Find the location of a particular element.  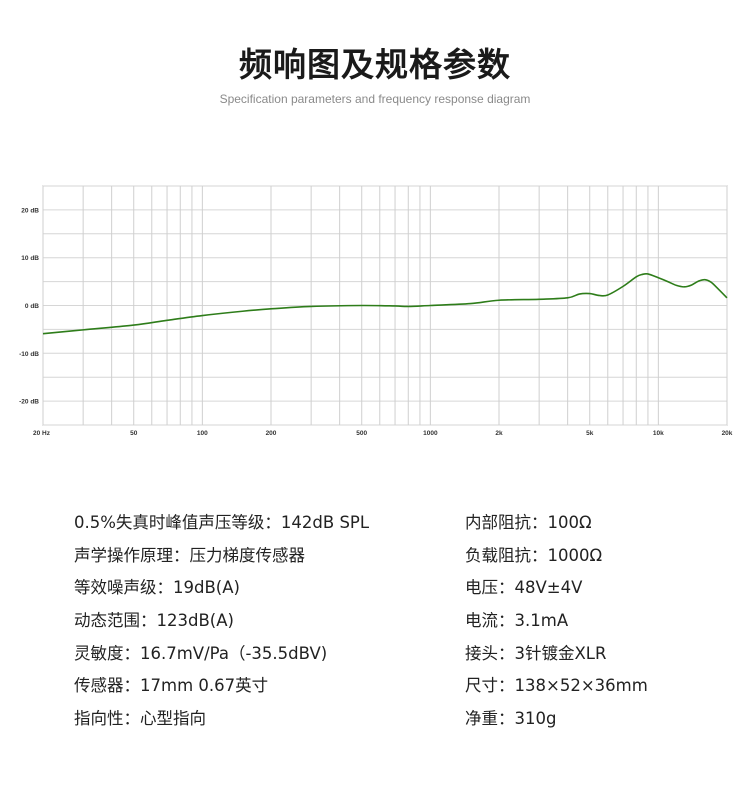

spec-item: 负载阻抗：1000Ω is located at coordinates (534, 555).